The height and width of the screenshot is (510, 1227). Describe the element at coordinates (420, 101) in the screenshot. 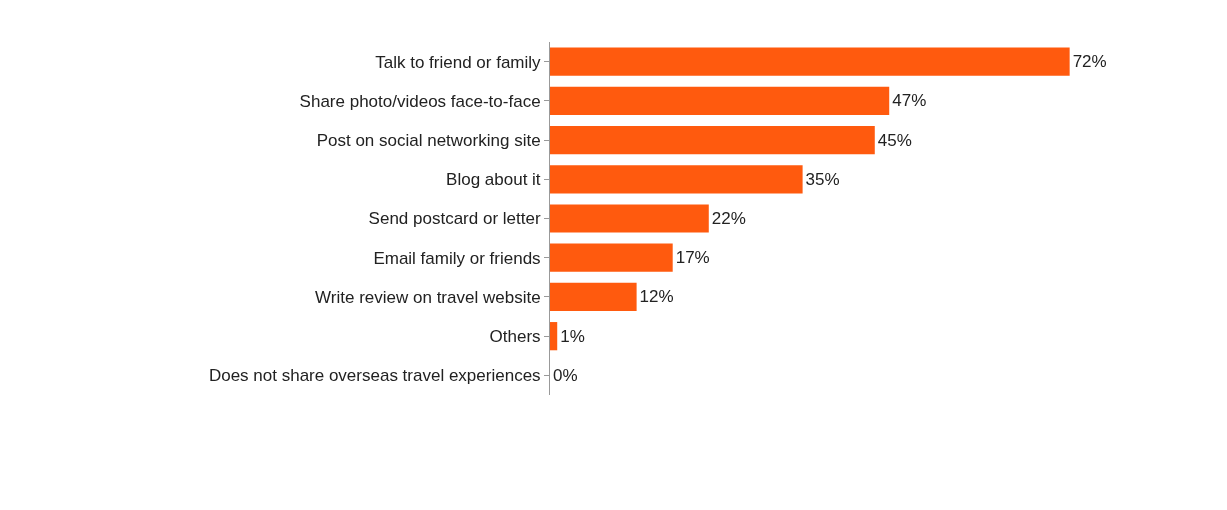

I see `y-tick-label: Share photo/videos face-to-face` at that location.